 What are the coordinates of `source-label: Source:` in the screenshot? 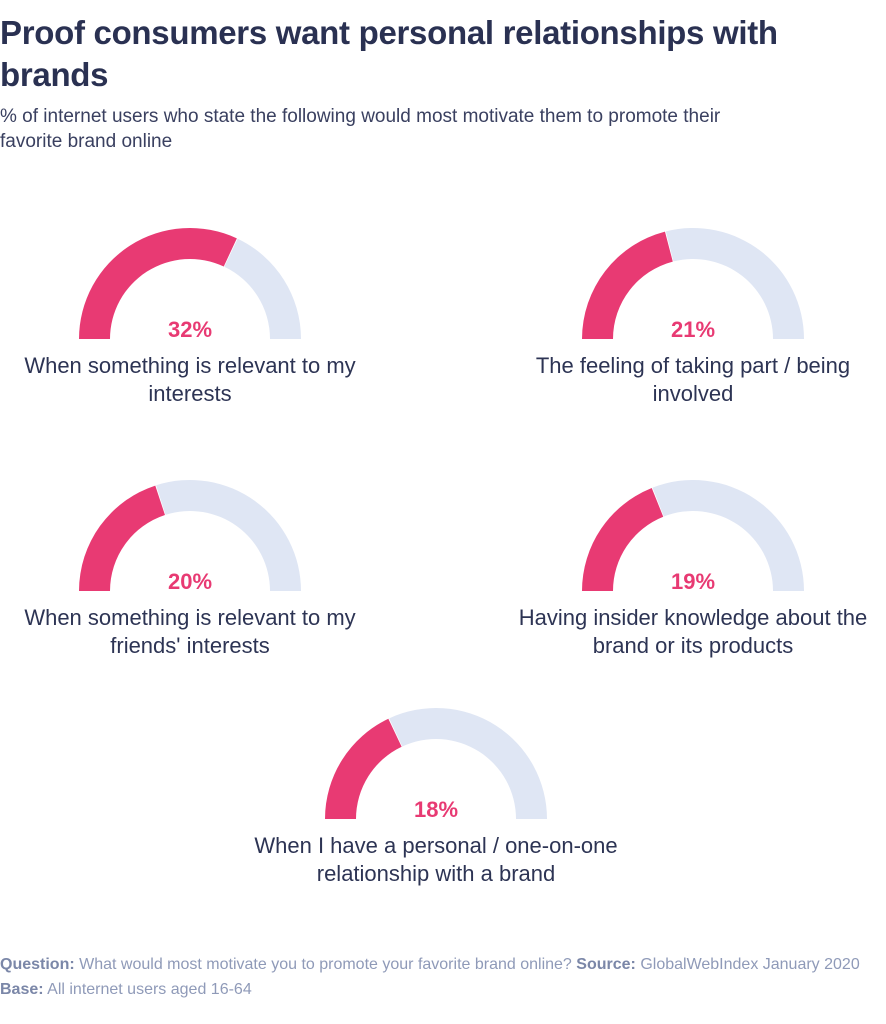 It's located at (606, 964).